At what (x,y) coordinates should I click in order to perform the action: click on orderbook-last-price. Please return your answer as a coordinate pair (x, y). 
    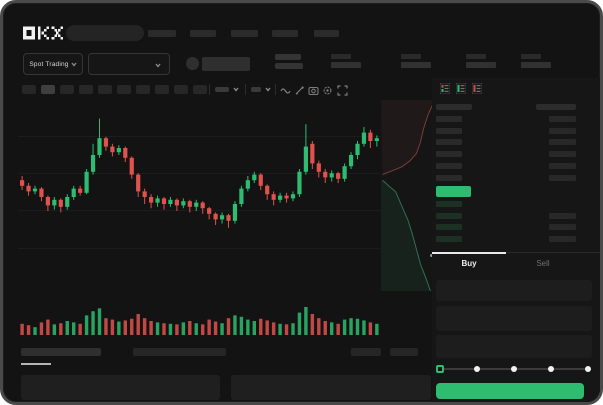
    Looking at the image, I should click on (453, 191).